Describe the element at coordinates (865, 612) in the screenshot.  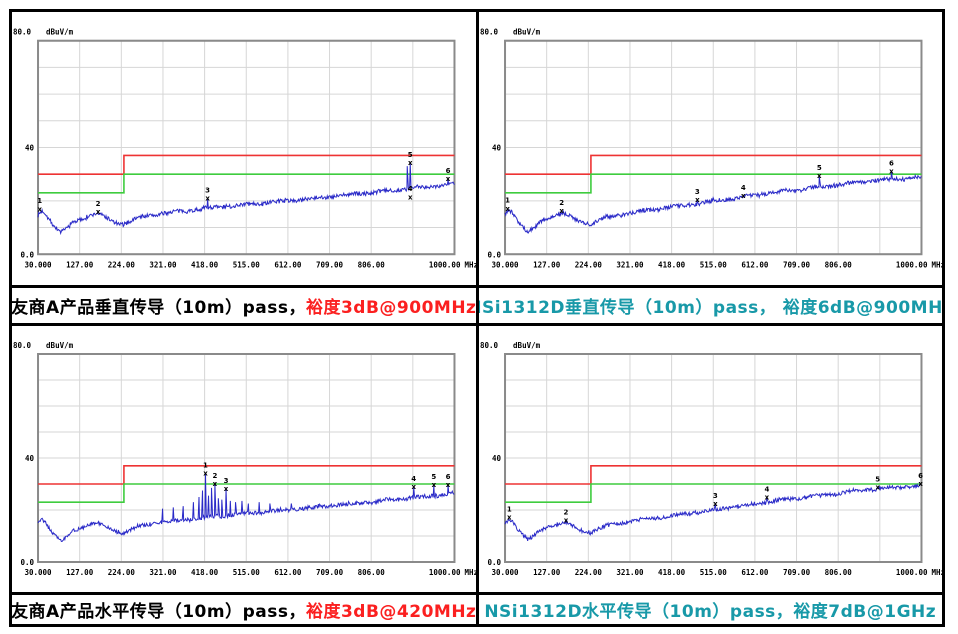
I see `caption-margin-text: 裕度7dB@1GHz` at that location.